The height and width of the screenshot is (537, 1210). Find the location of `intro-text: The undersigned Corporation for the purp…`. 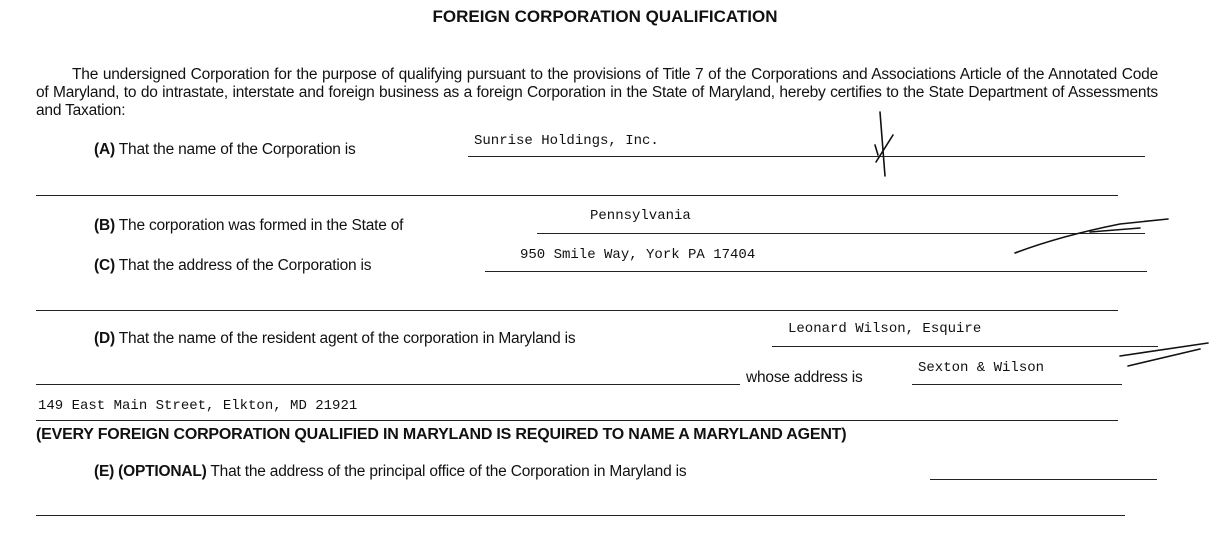

intro-text: The undersigned Corporation for the purp… is located at coordinates (597, 92).